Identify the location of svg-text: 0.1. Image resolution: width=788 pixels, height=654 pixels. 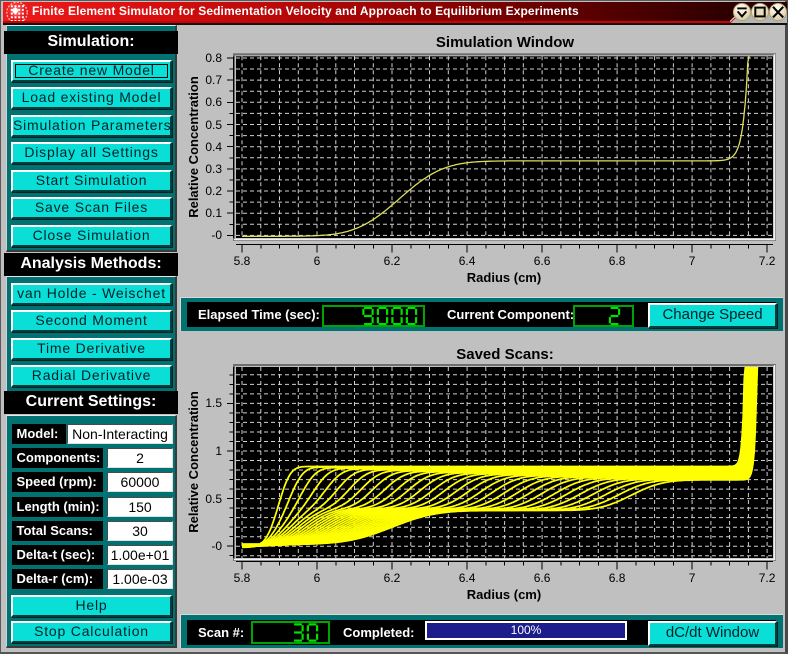
(213, 213).